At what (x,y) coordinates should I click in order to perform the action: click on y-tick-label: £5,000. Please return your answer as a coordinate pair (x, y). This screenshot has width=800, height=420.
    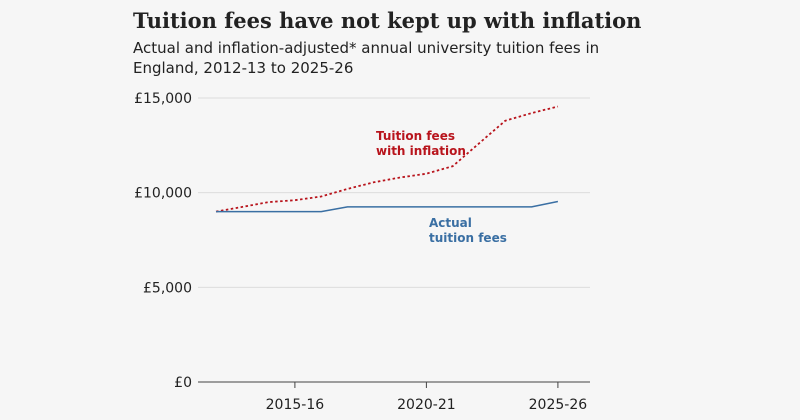
    Looking at the image, I should click on (167, 288).